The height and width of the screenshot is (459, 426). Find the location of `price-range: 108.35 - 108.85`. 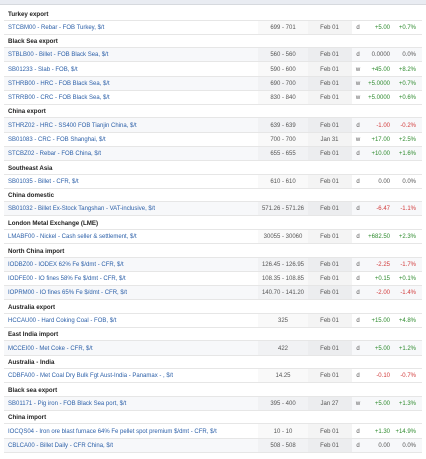

price-range: 108.35 - 108.85 is located at coordinates (283, 279).